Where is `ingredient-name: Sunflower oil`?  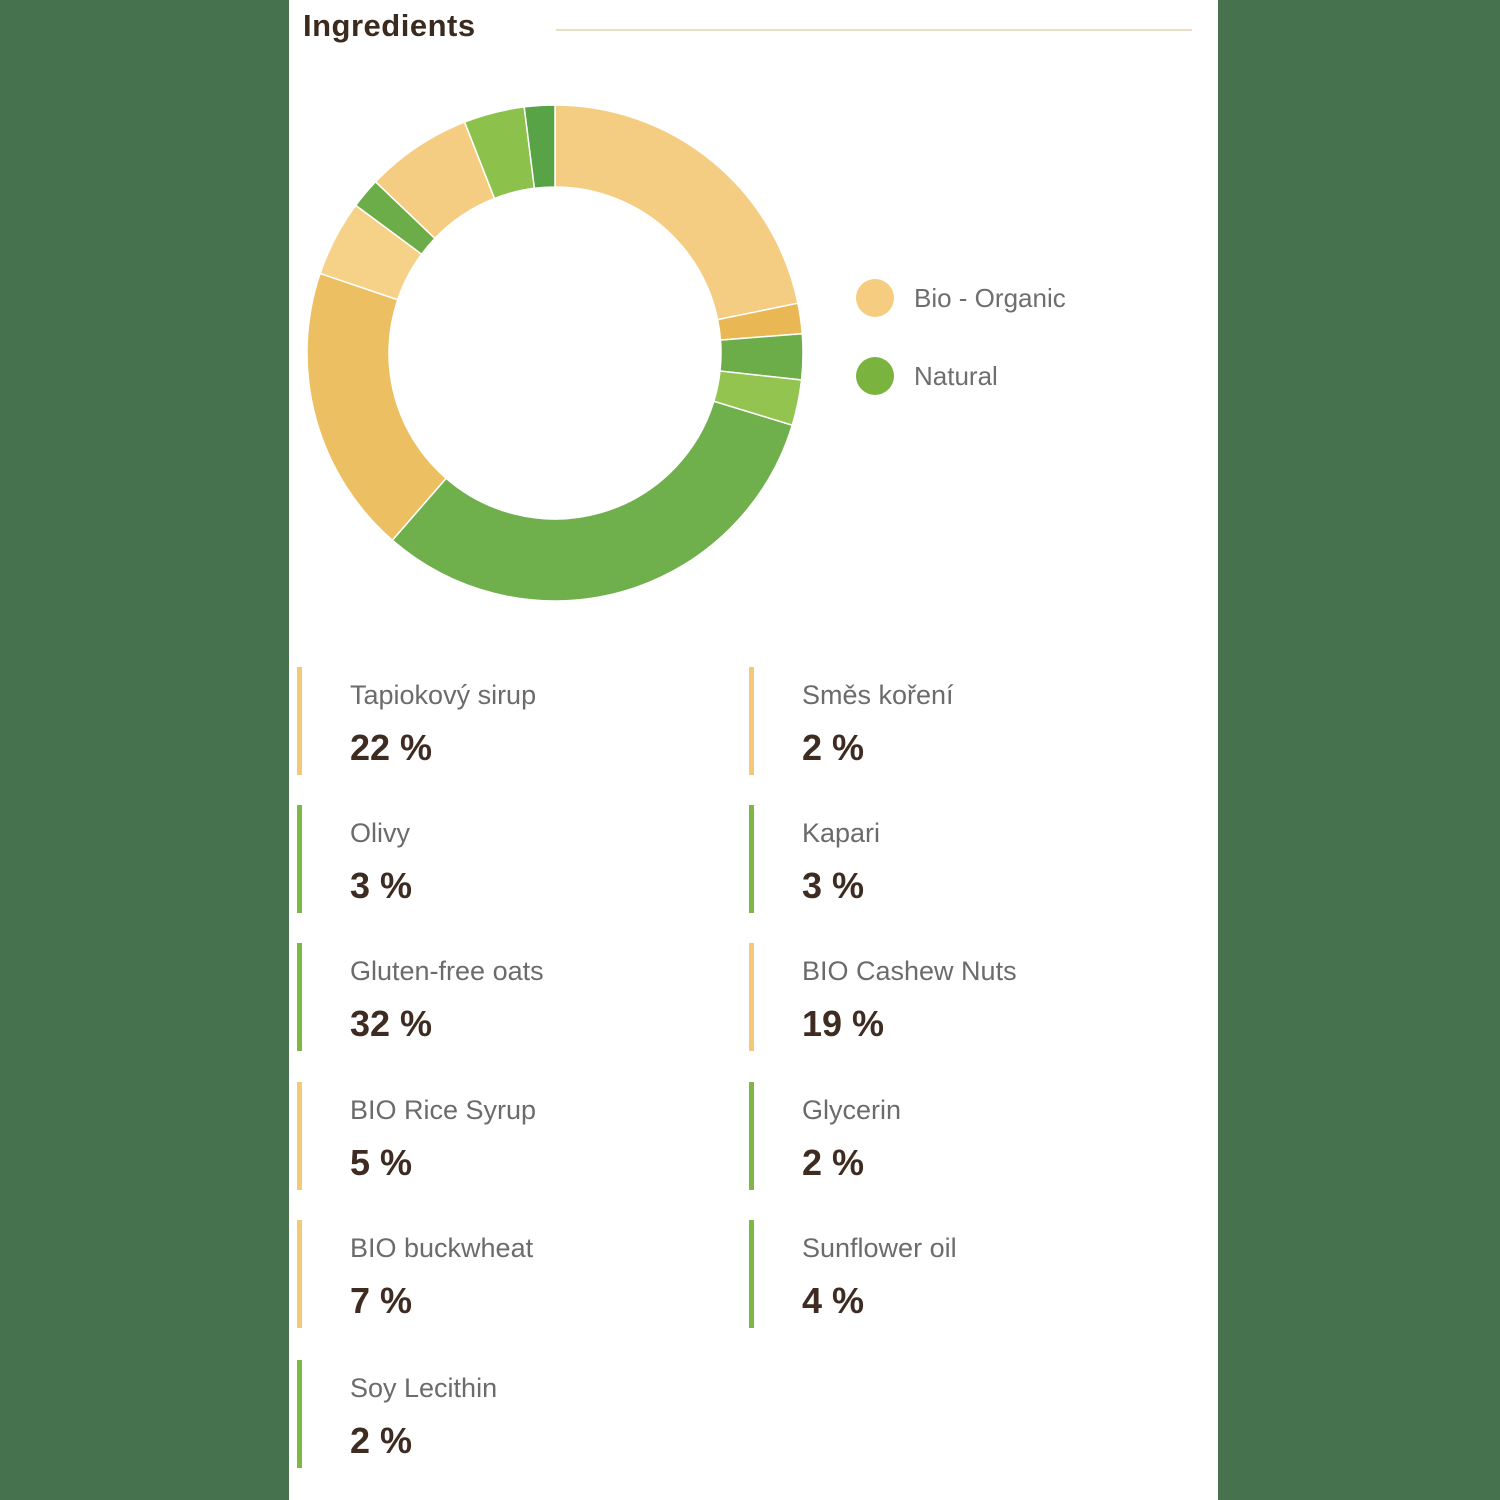 ingredient-name: Sunflower oil is located at coordinates (879, 1248).